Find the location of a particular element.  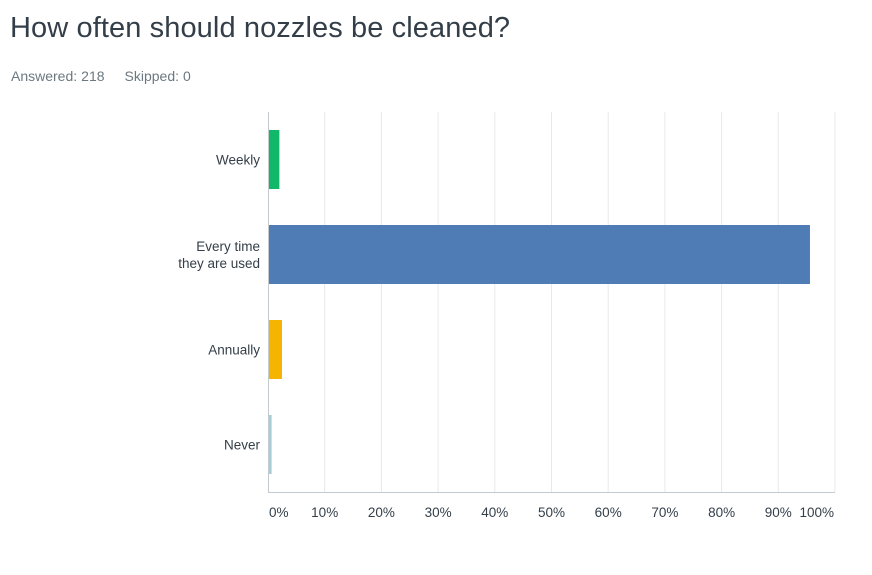

answered-stat: Answered: 218 is located at coordinates (58, 76).